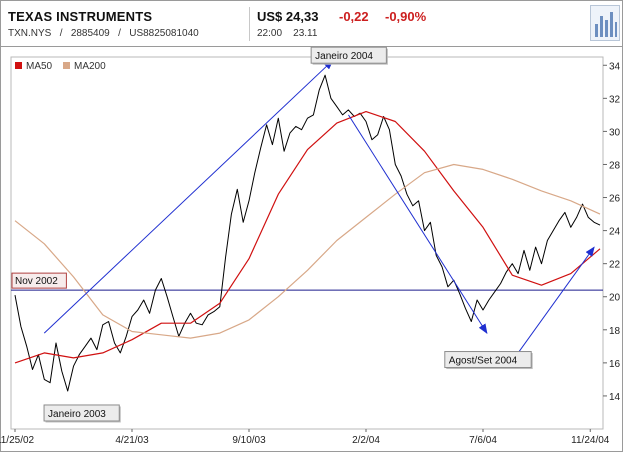  I want to click on annotation-agost-set-2004-label: Agost/Set 2004, so click(483, 361).